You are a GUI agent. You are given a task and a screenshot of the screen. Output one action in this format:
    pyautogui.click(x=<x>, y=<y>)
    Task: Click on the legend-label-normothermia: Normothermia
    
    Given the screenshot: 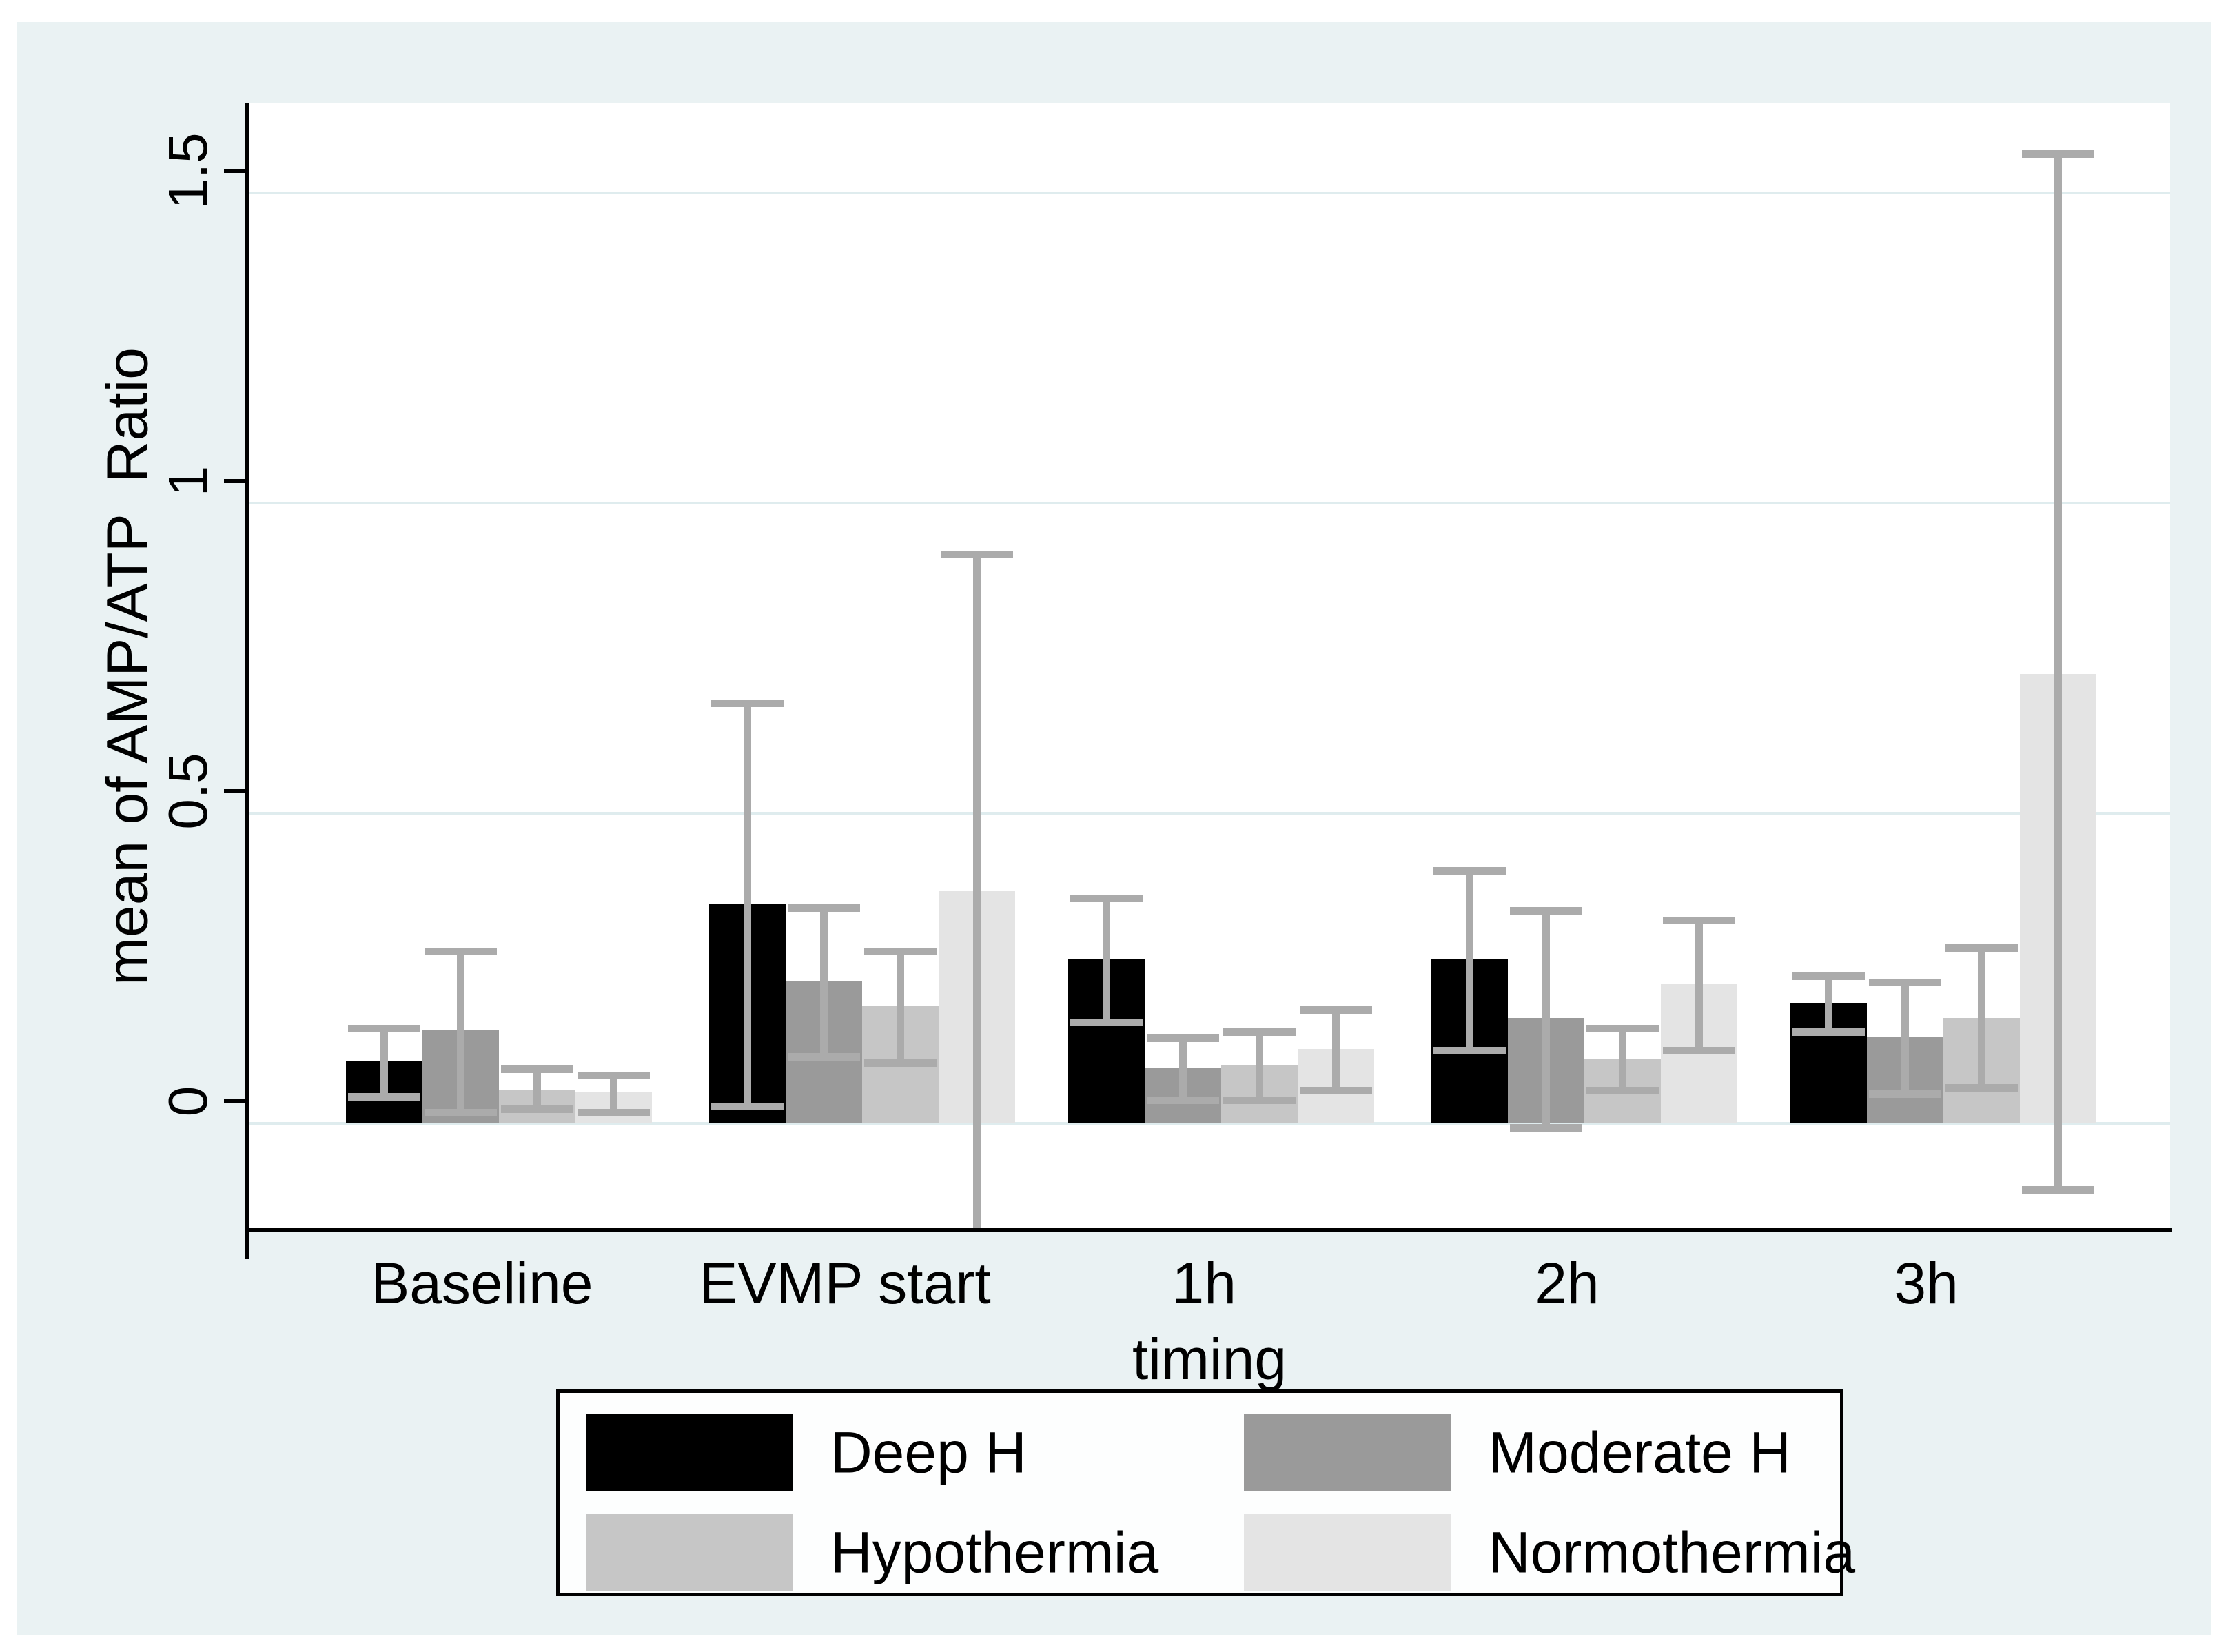 What is the action you would take?
    pyautogui.click(x=1672, y=1552)
    